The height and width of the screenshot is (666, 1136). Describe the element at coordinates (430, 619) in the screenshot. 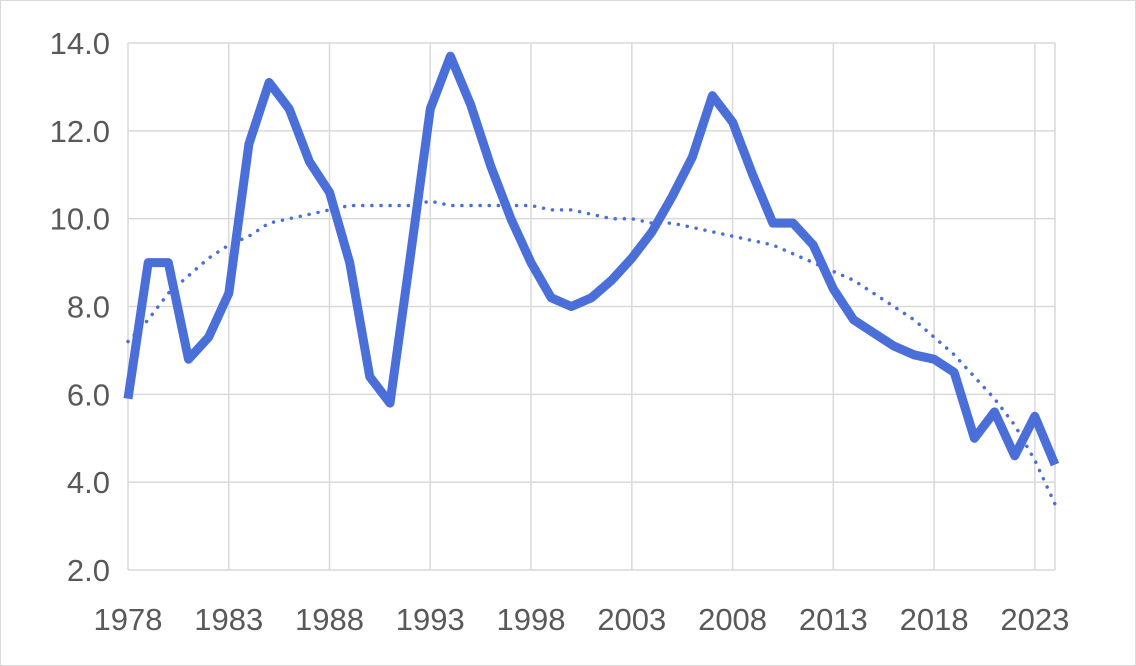

I see `x-tick-label: 1993` at that location.